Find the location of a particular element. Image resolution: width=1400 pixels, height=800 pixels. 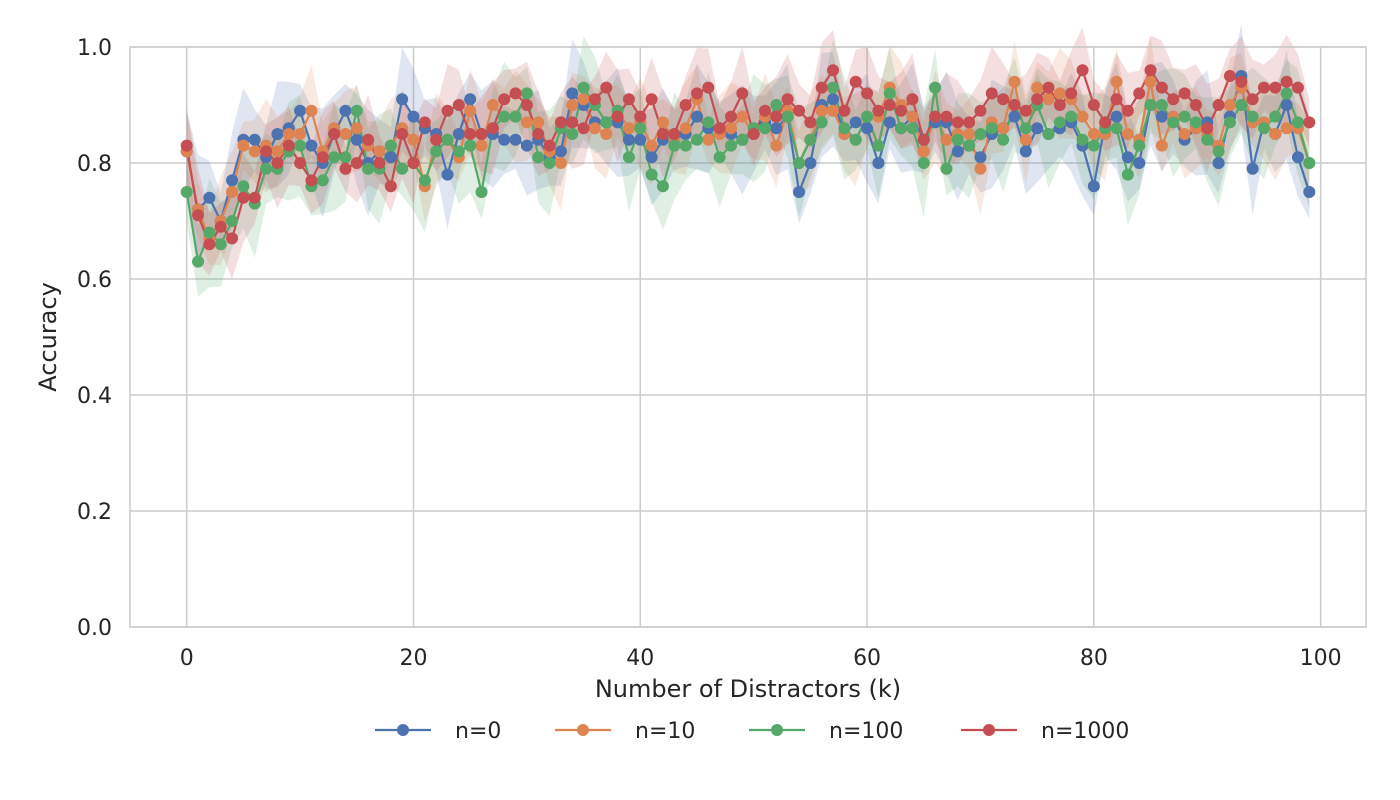

y-tick-label: 0.4 is located at coordinates (94, 396).